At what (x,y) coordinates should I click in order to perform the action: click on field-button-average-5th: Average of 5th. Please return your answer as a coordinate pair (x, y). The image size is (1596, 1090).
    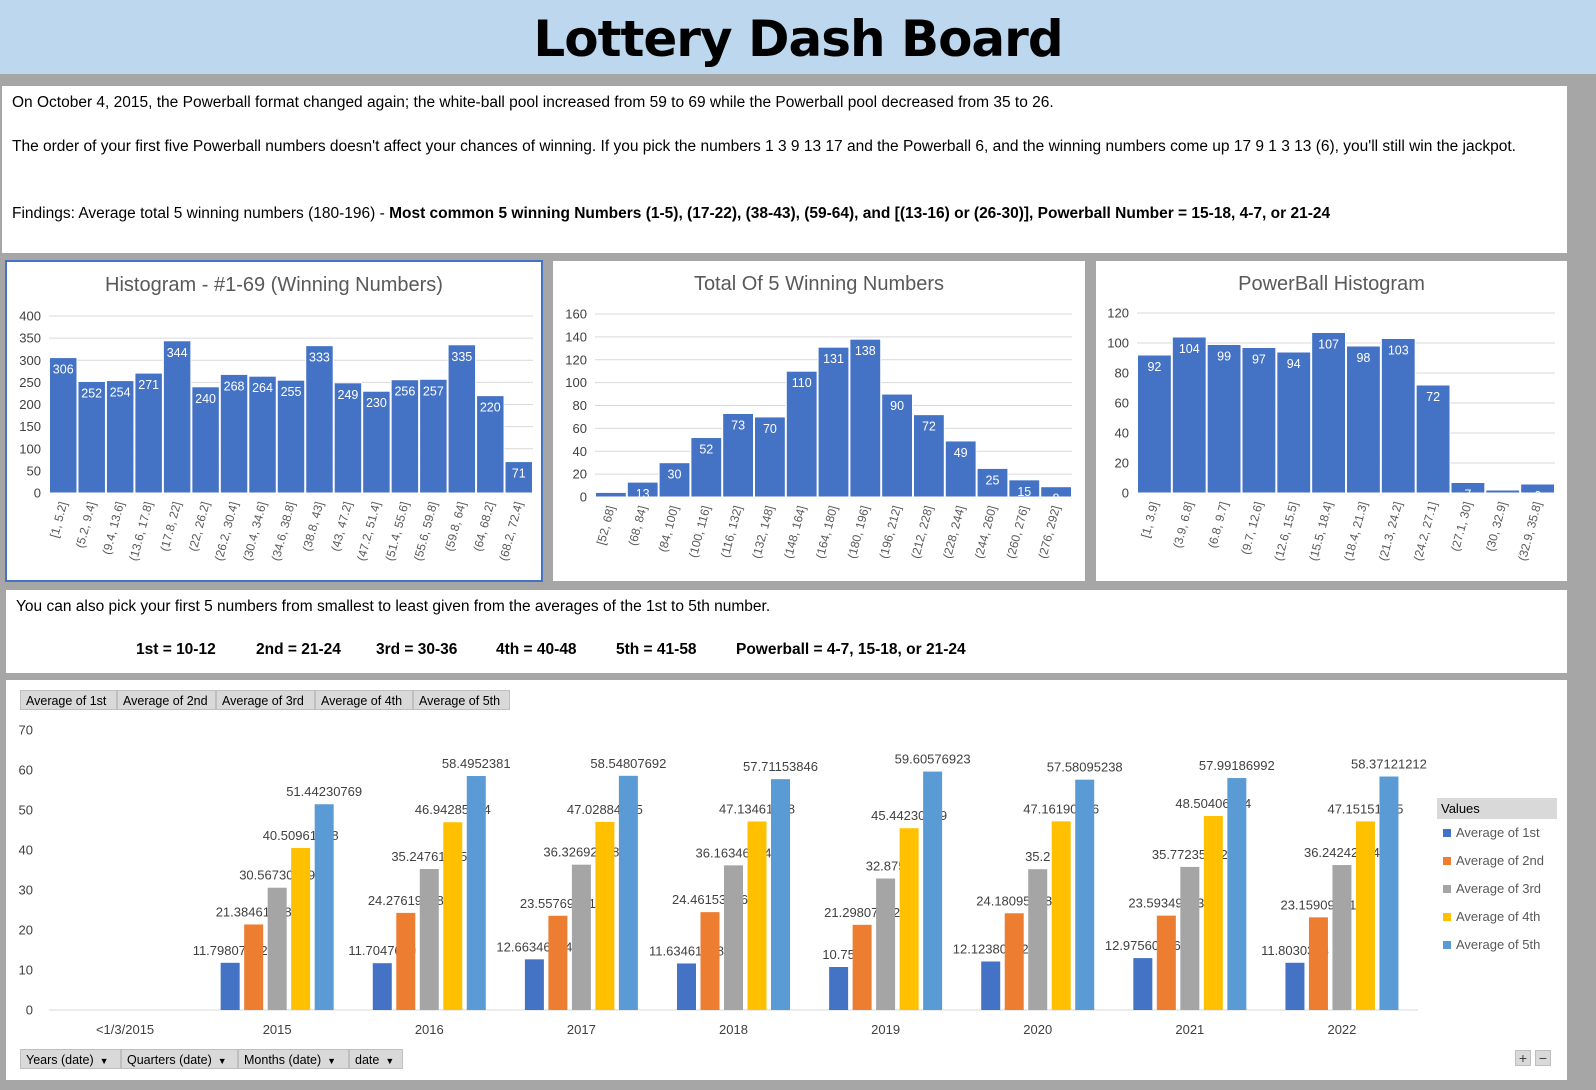
    Looking at the image, I should click on (461, 700).